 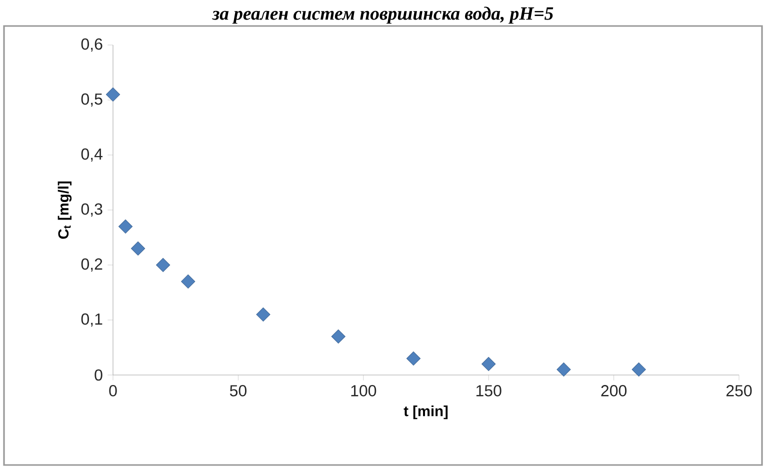 I want to click on x-tick-label: 200, so click(x=614, y=390).